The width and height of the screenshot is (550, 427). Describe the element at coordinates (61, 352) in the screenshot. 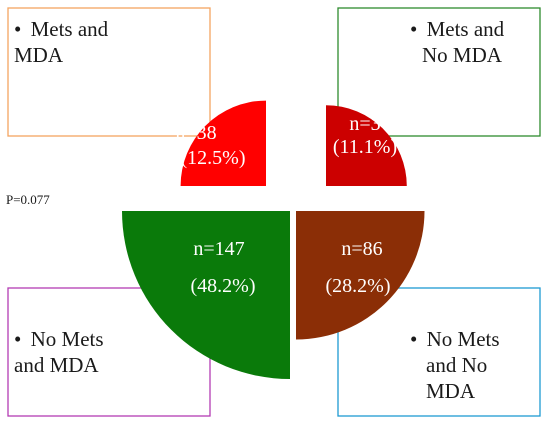

I see `legend-text-nomets-mda: • No Mets and MDA` at that location.